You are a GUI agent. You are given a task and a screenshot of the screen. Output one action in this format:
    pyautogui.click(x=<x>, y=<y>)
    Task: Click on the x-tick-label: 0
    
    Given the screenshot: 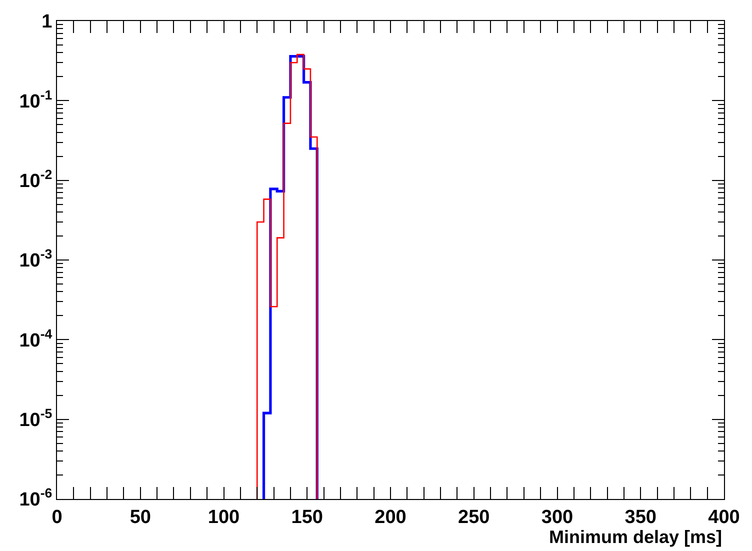 What is the action you would take?
    pyautogui.click(x=57, y=517)
    